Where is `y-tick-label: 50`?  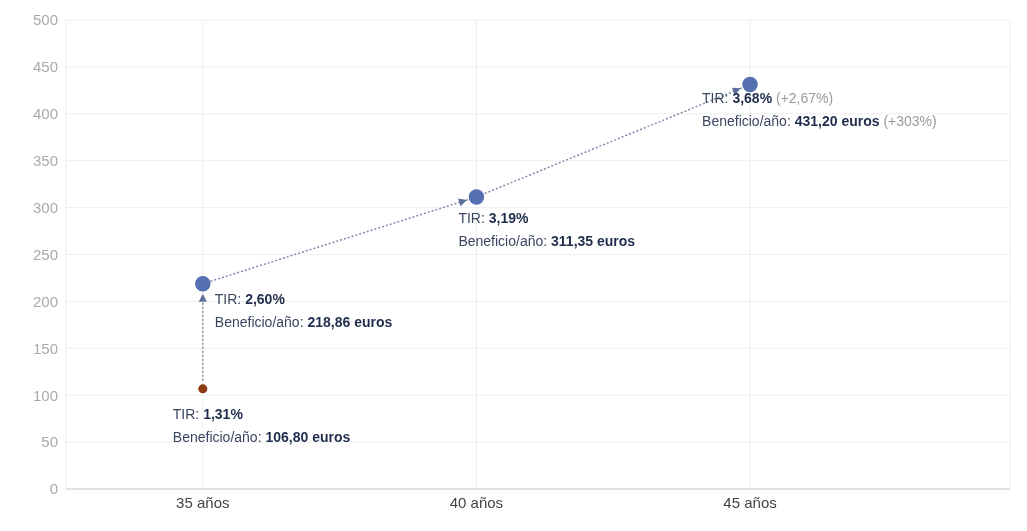 y-tick-label: 50 is located at coordinates (49, 442).